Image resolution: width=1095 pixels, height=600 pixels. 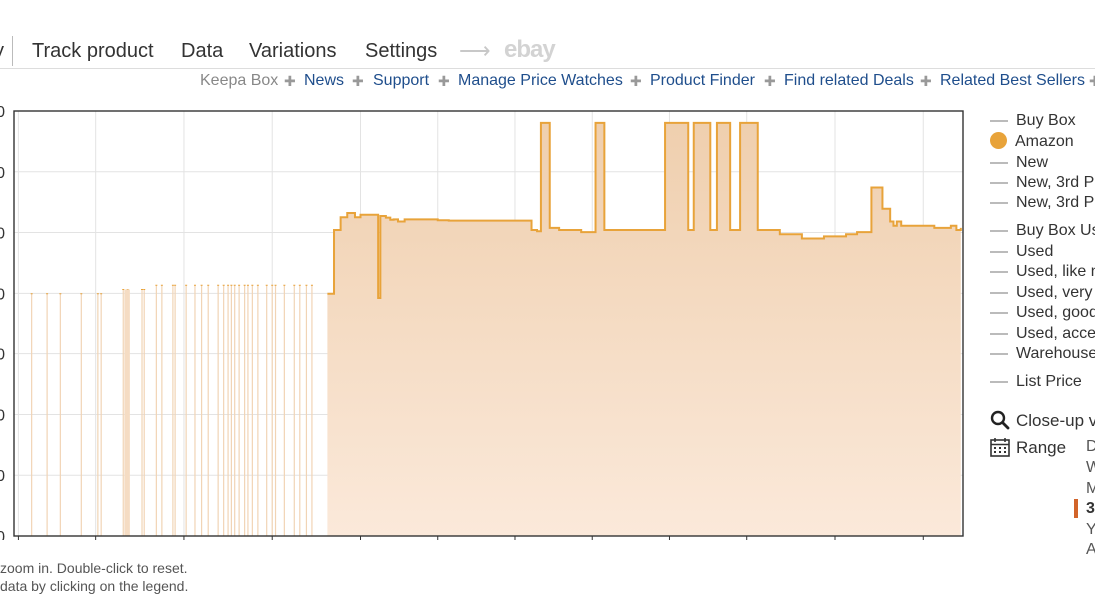 I want to click on range-option-day: D, so click(x=1090, y=446).